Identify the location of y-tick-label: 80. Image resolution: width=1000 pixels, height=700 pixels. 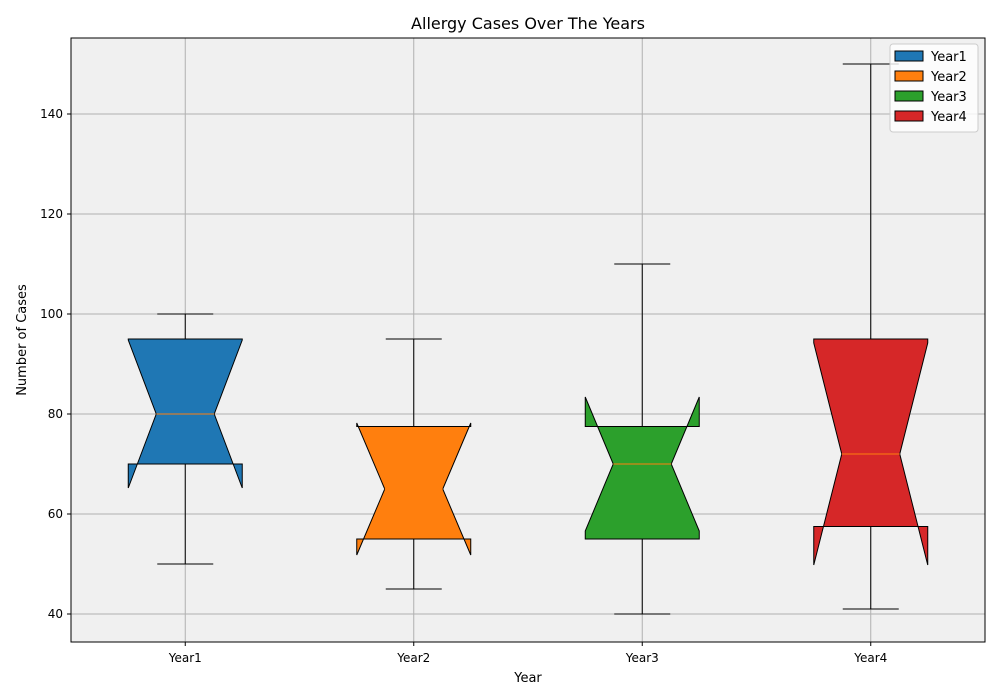
(55, 414).